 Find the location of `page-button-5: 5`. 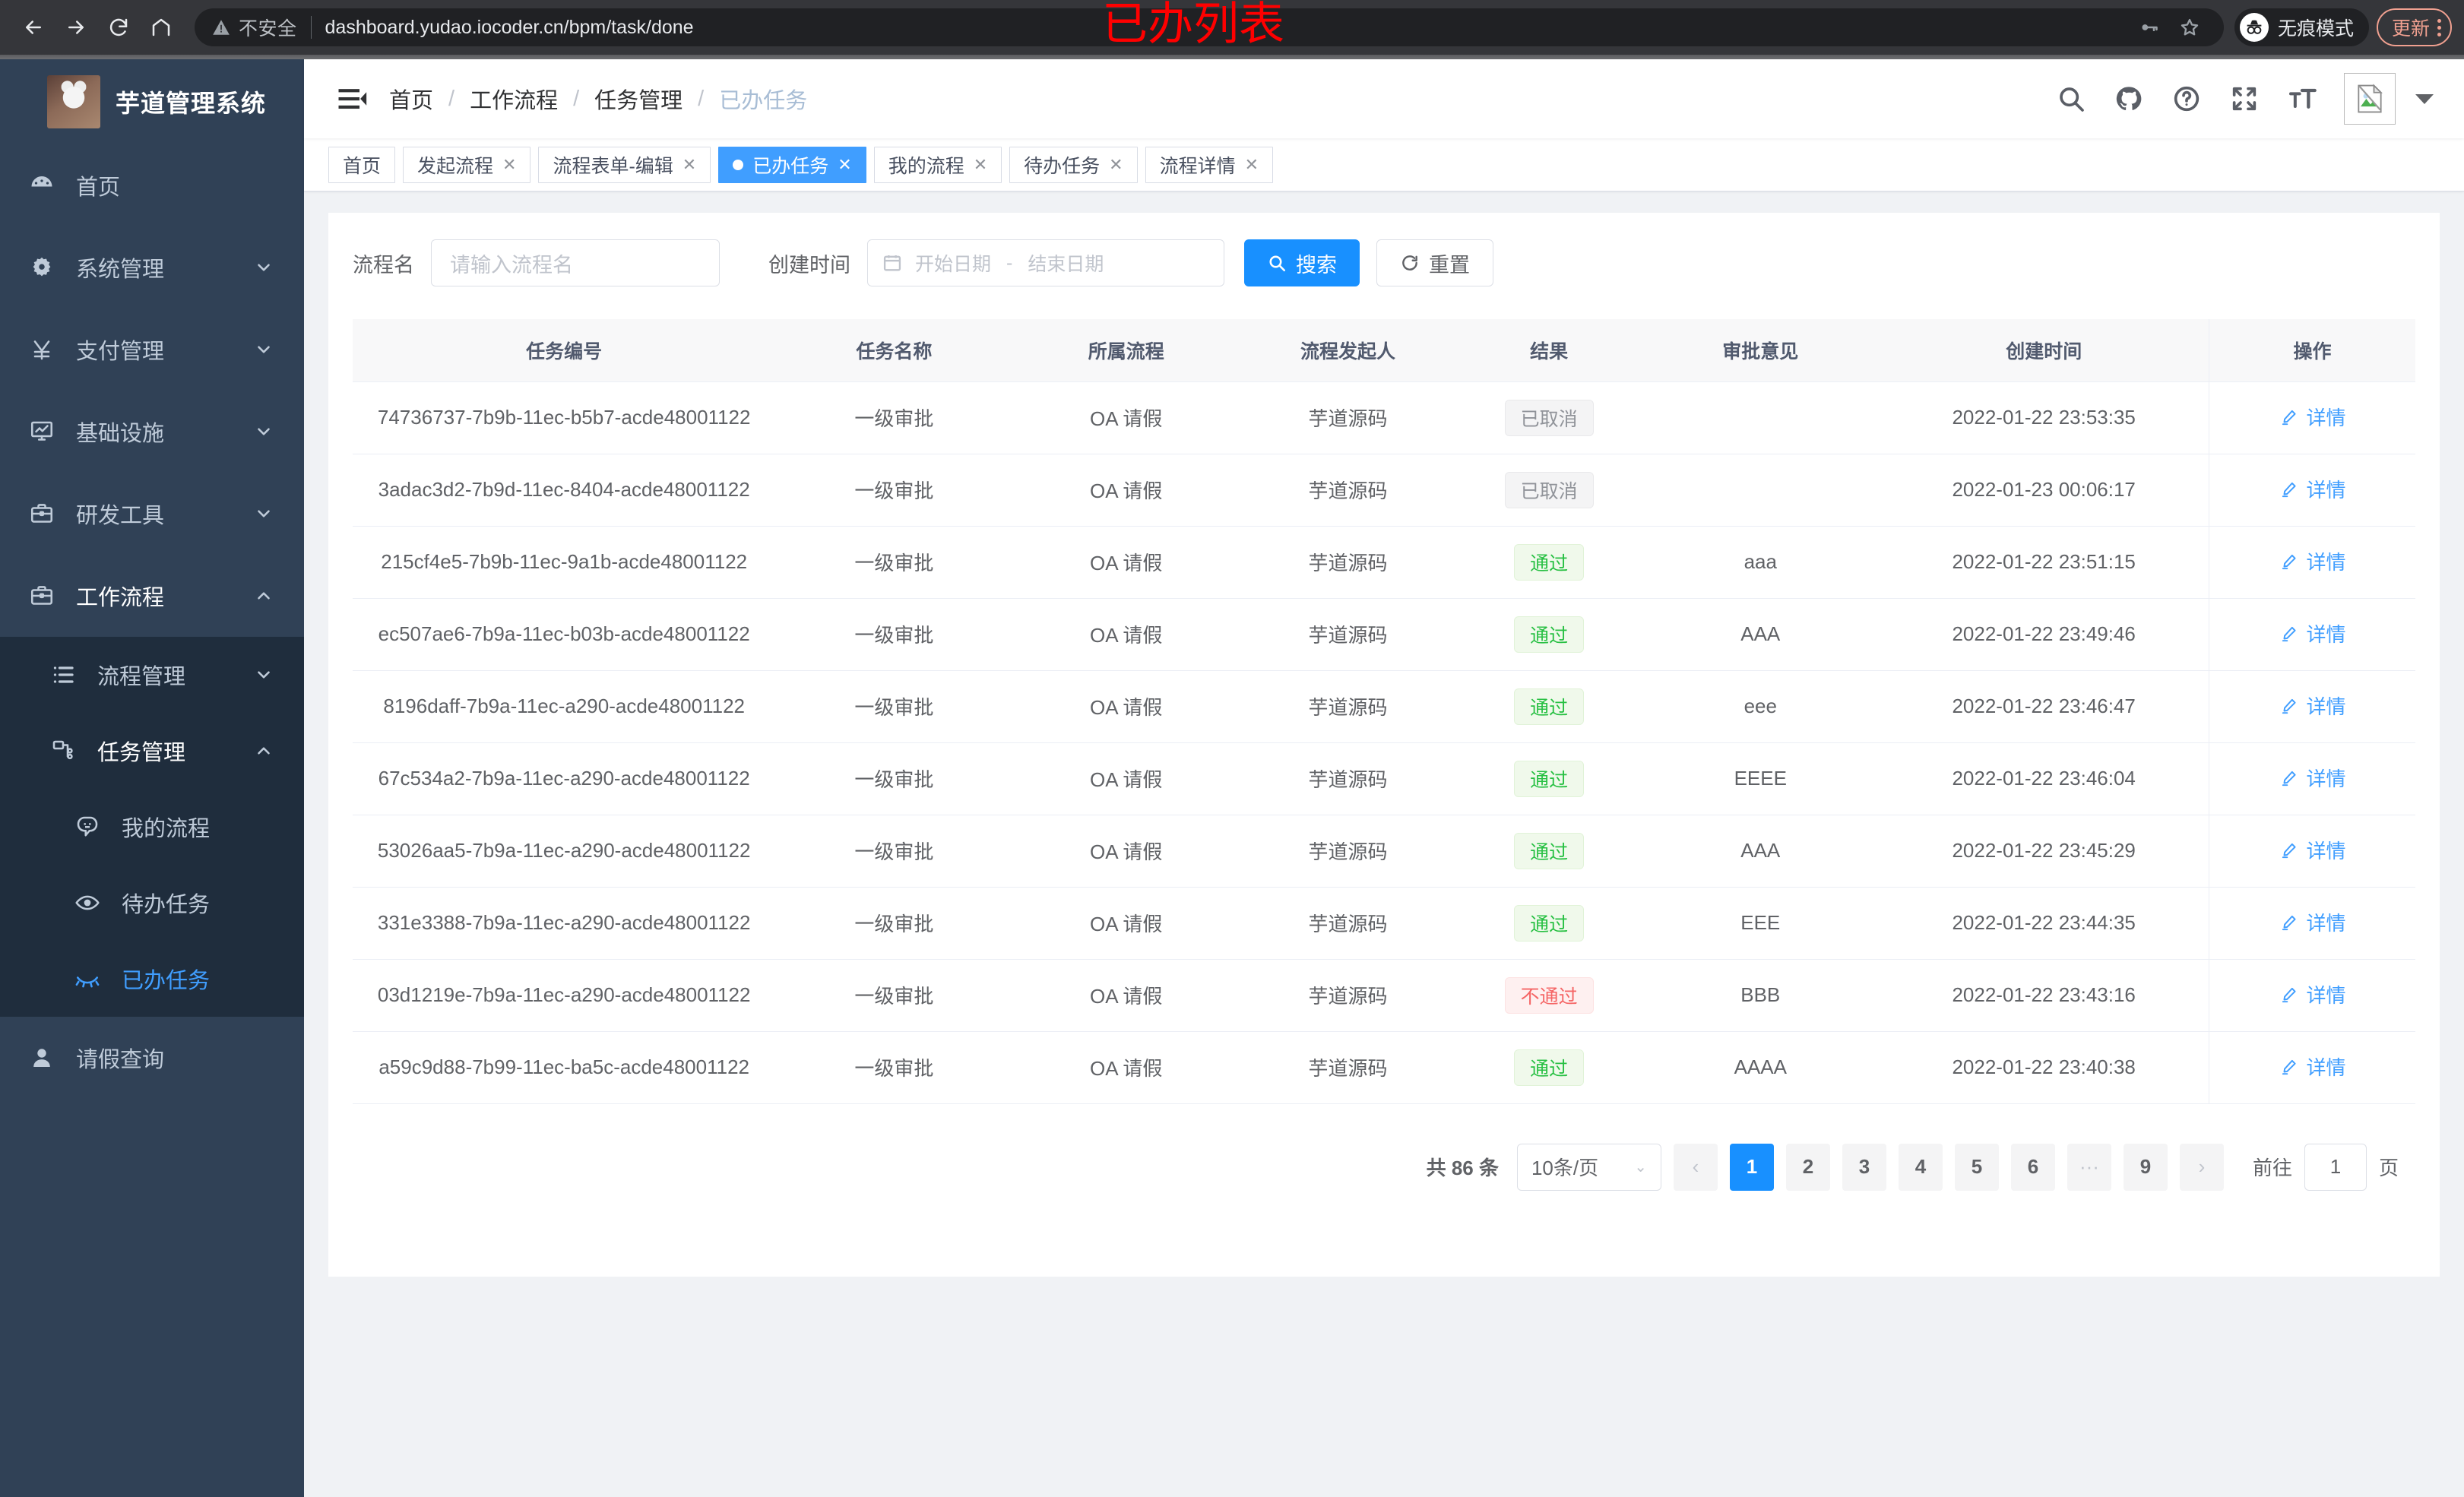

page-button-5: 5 is located at coordinates (1977, 1167).